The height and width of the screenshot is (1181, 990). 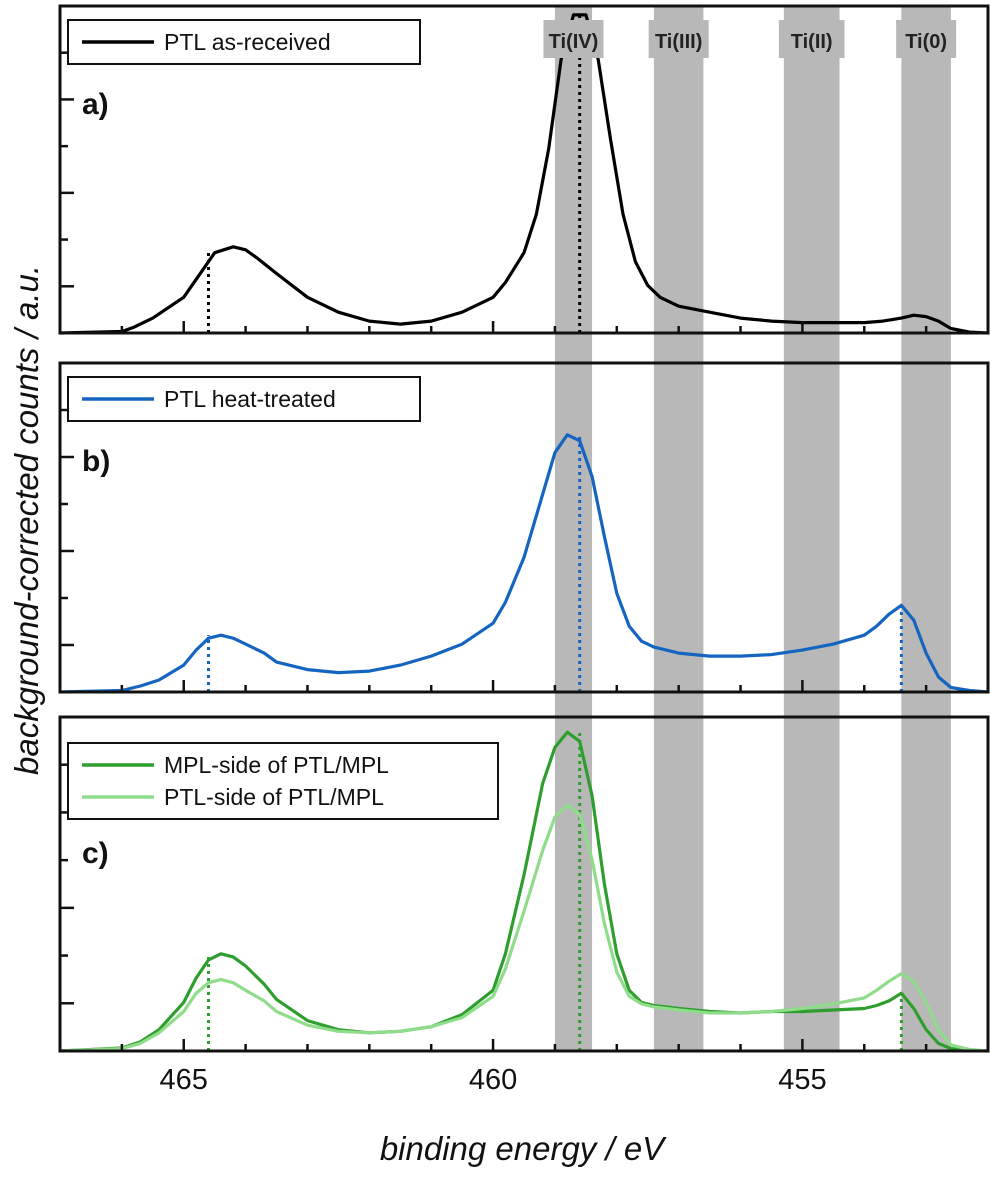 I want to click on band-labels: Ti(IV) Ti(III) Ti(II) Ti(0), so click(x=750, y=39).